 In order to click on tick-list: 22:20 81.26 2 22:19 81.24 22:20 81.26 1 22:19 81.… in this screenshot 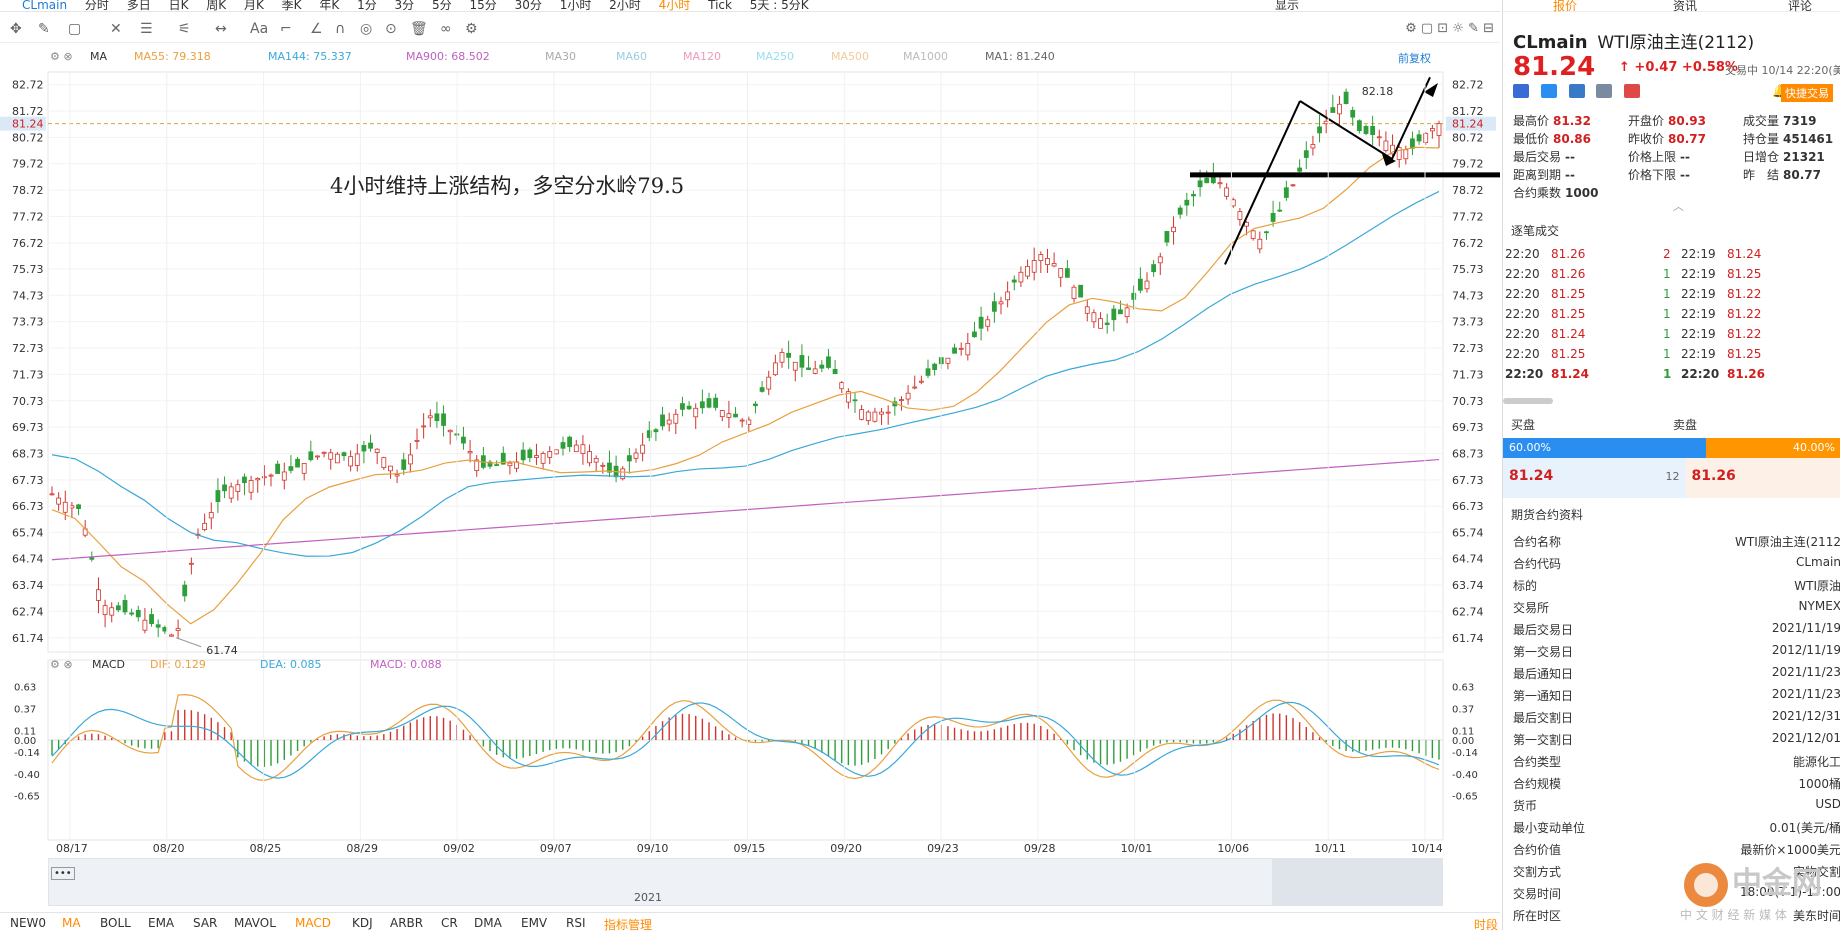, I will do `click(1671, 315)`.